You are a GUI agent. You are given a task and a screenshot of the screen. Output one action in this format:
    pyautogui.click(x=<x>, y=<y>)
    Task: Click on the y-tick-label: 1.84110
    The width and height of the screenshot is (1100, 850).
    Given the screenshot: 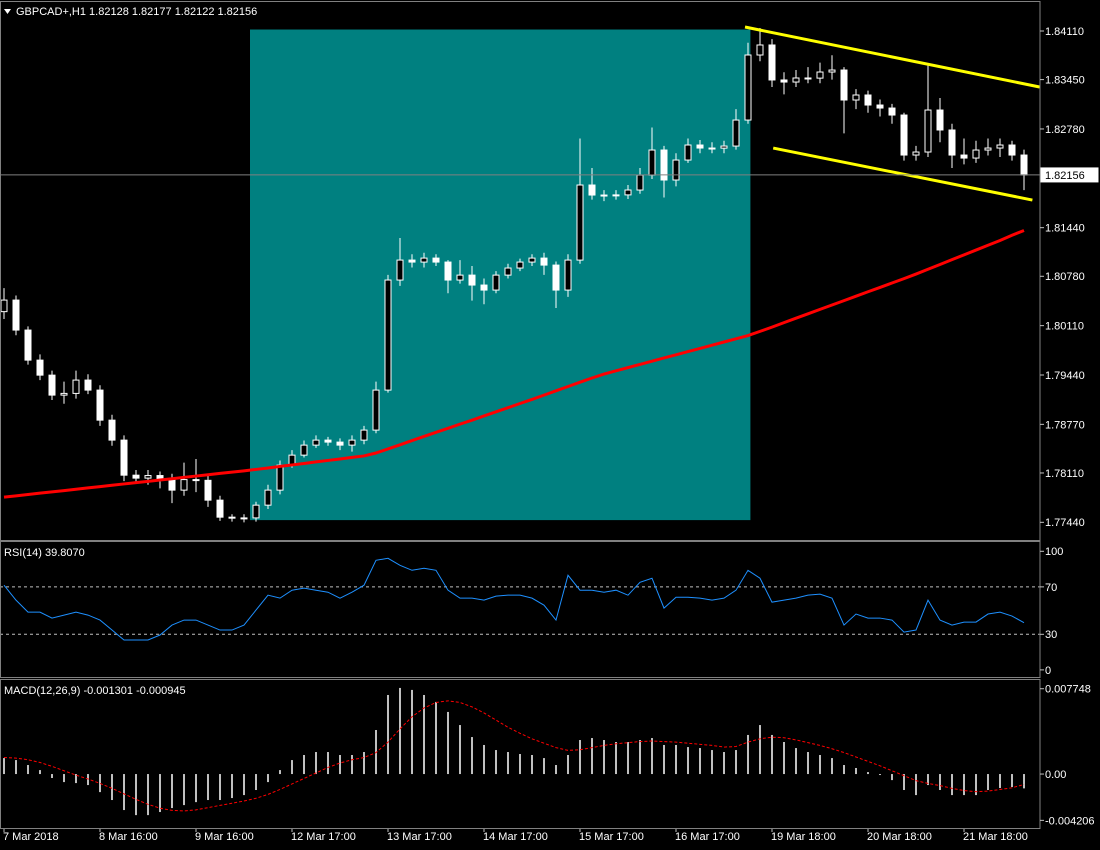 What is the action you would take?
    pyautogui.click(x=1064, y=32)
    